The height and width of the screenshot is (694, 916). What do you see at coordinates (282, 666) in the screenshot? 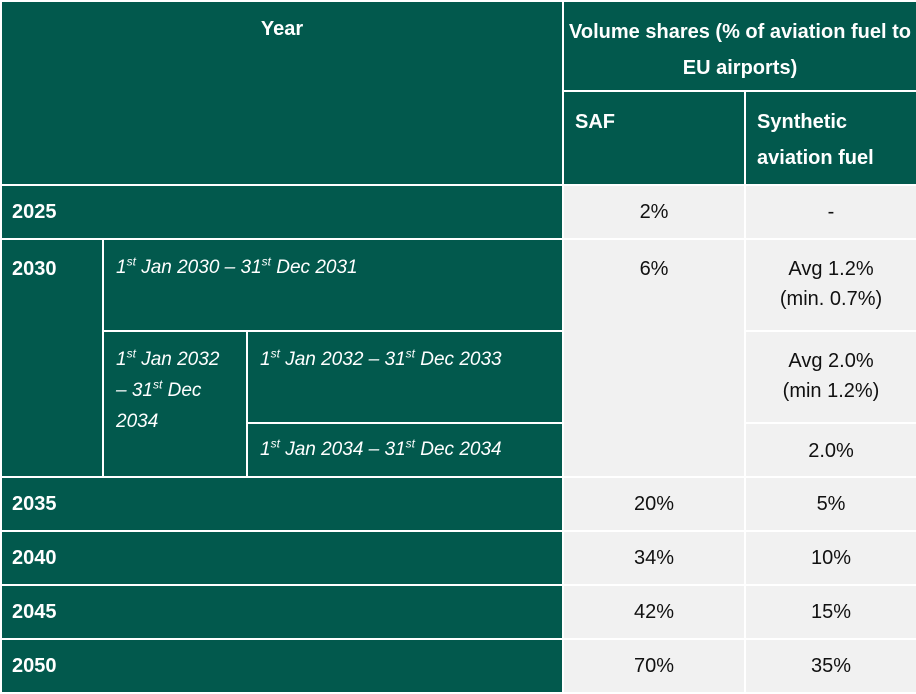
I see `year-cell: 2050` at bounding box center [282, 666].